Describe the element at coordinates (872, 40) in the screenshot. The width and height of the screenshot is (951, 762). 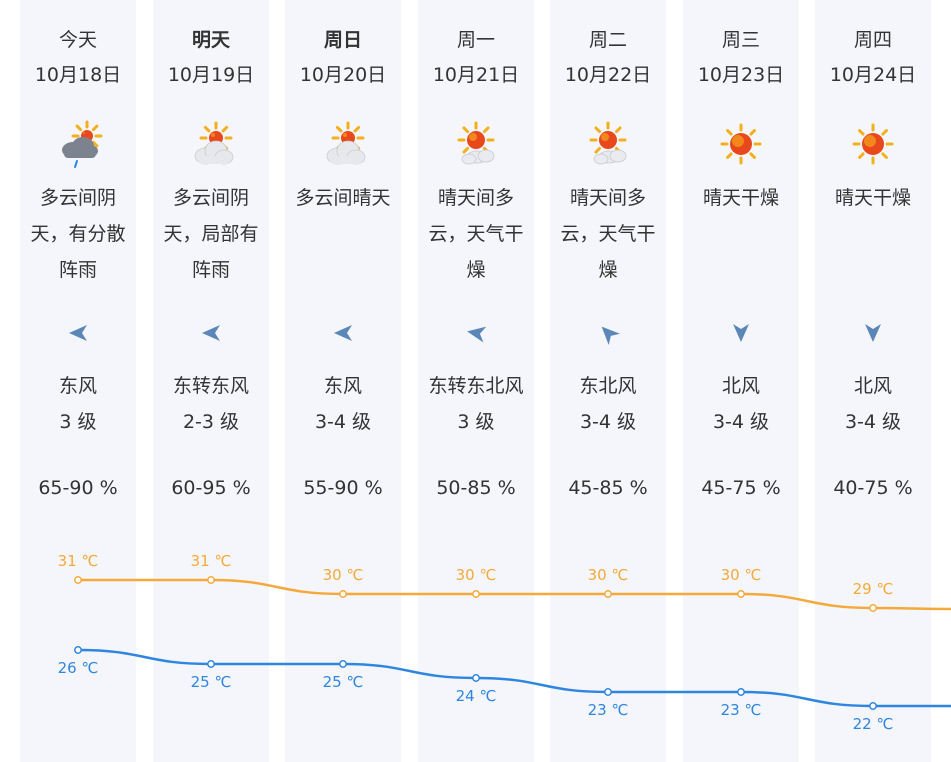
I see `day-name: 周四` at that location.